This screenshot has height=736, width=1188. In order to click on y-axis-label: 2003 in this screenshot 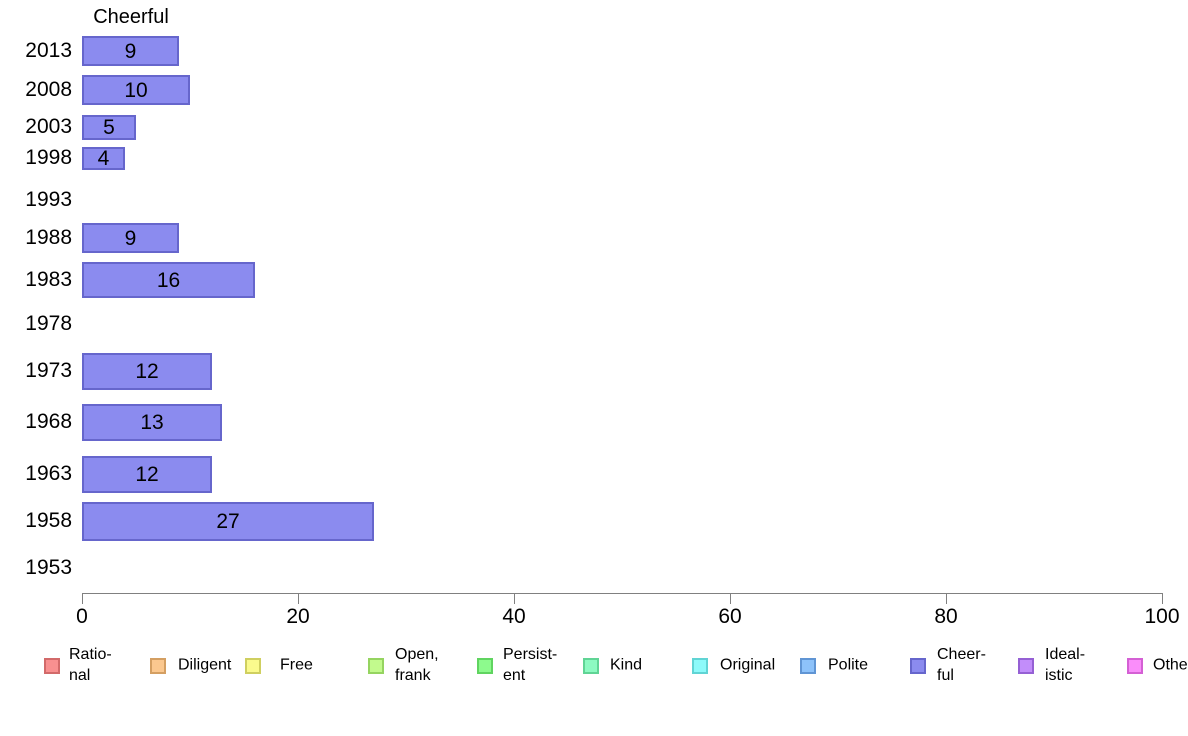, I will do `click(48, 126)`.